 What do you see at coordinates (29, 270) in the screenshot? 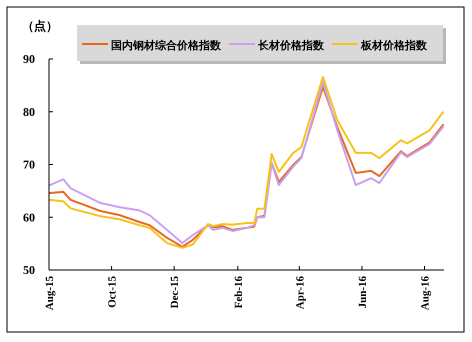
I see `y-tick-label: 50` at bounding box center [29, 270].